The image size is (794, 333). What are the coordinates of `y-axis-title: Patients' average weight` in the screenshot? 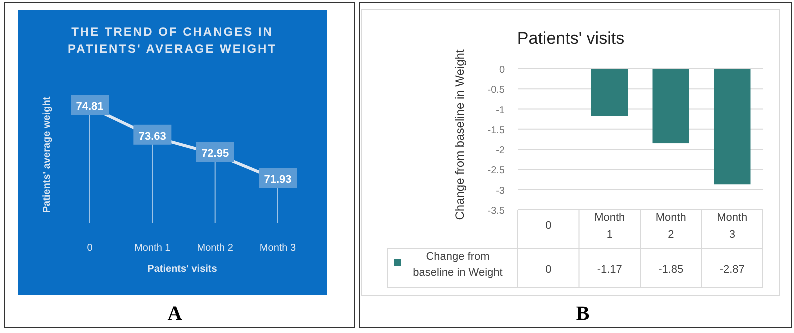 It's located at (47, 155).